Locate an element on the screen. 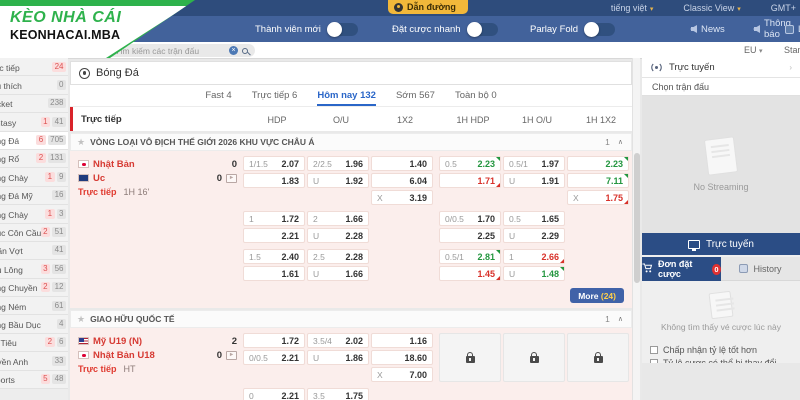 The height and width of the screenshot is (400, 800). odds-cell: 1.83 is located at coordinates (274, 180).